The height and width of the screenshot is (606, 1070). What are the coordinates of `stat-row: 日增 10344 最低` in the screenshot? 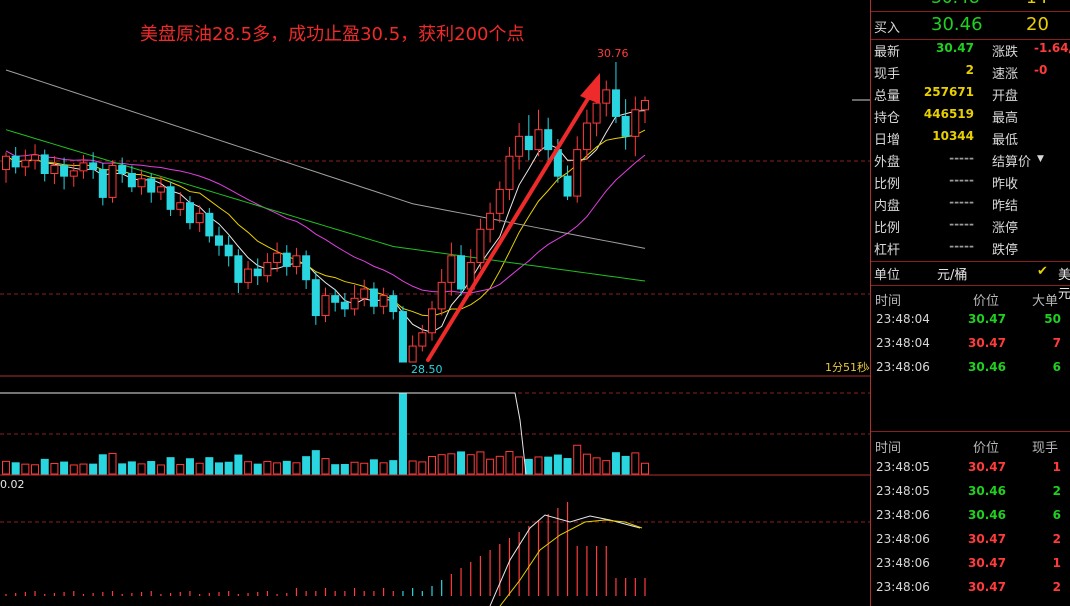 It's located at (970, 140).